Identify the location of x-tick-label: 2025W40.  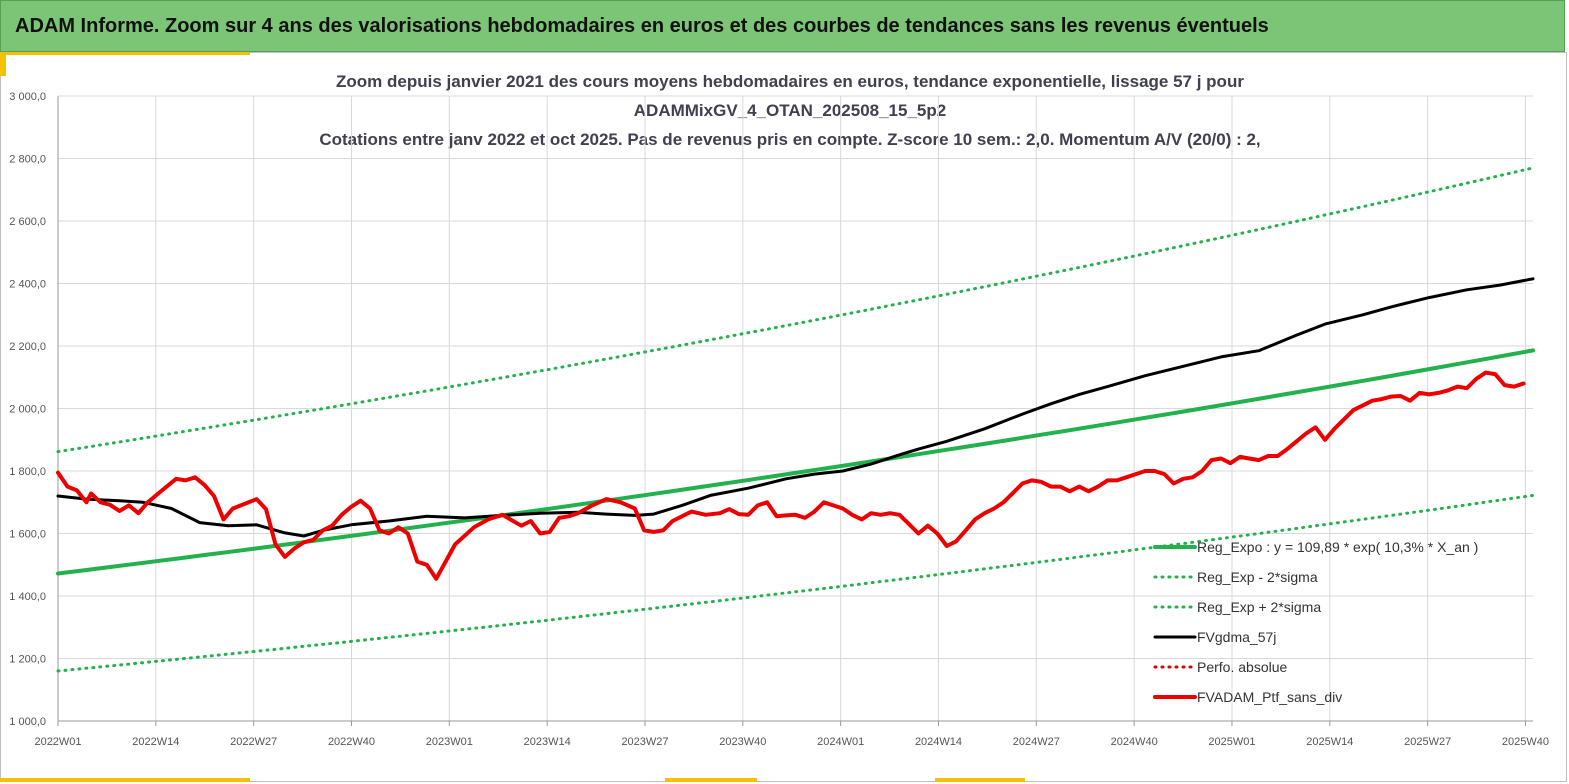
(1525, 742).